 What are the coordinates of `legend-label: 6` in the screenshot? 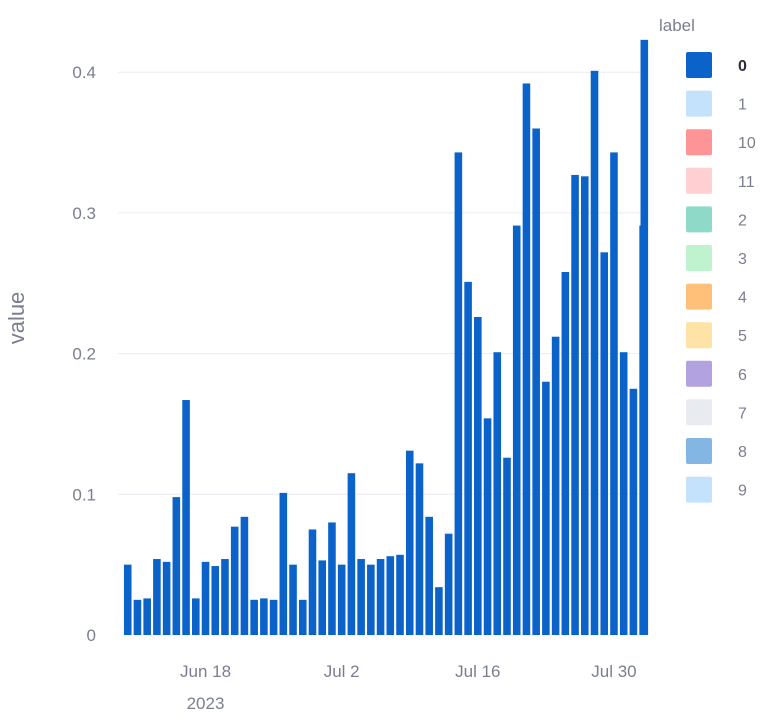 It's located at (742, 375).